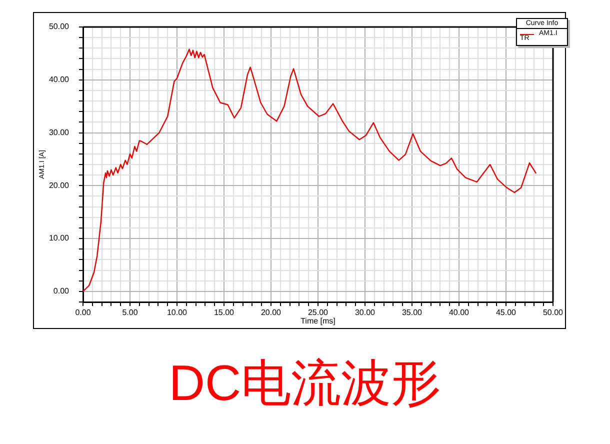 Image resolution: width=610 pixels, height=444 pixels. Describe the element at coordinates (59, 185) in the screenshot. I see `y-tick-label: 20.00` at that location.